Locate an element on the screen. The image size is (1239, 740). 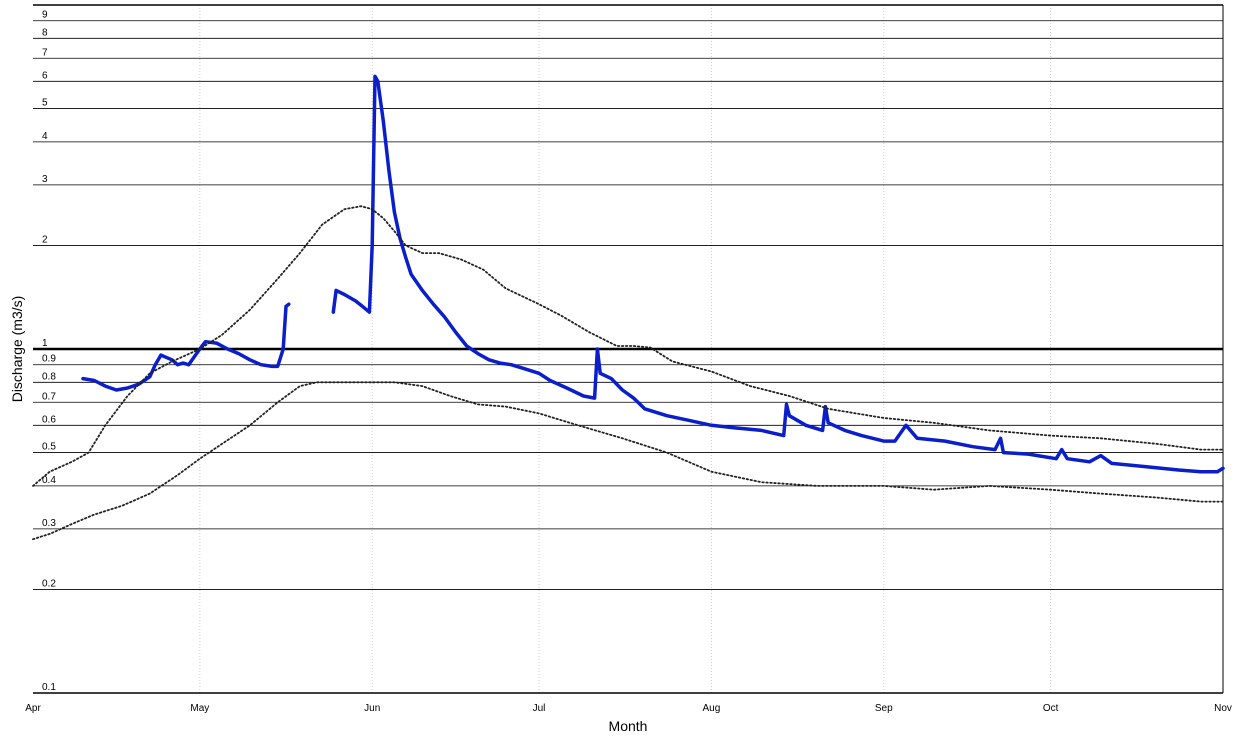
y-tick-label: 0.1 is located at coordinates (49, 687).